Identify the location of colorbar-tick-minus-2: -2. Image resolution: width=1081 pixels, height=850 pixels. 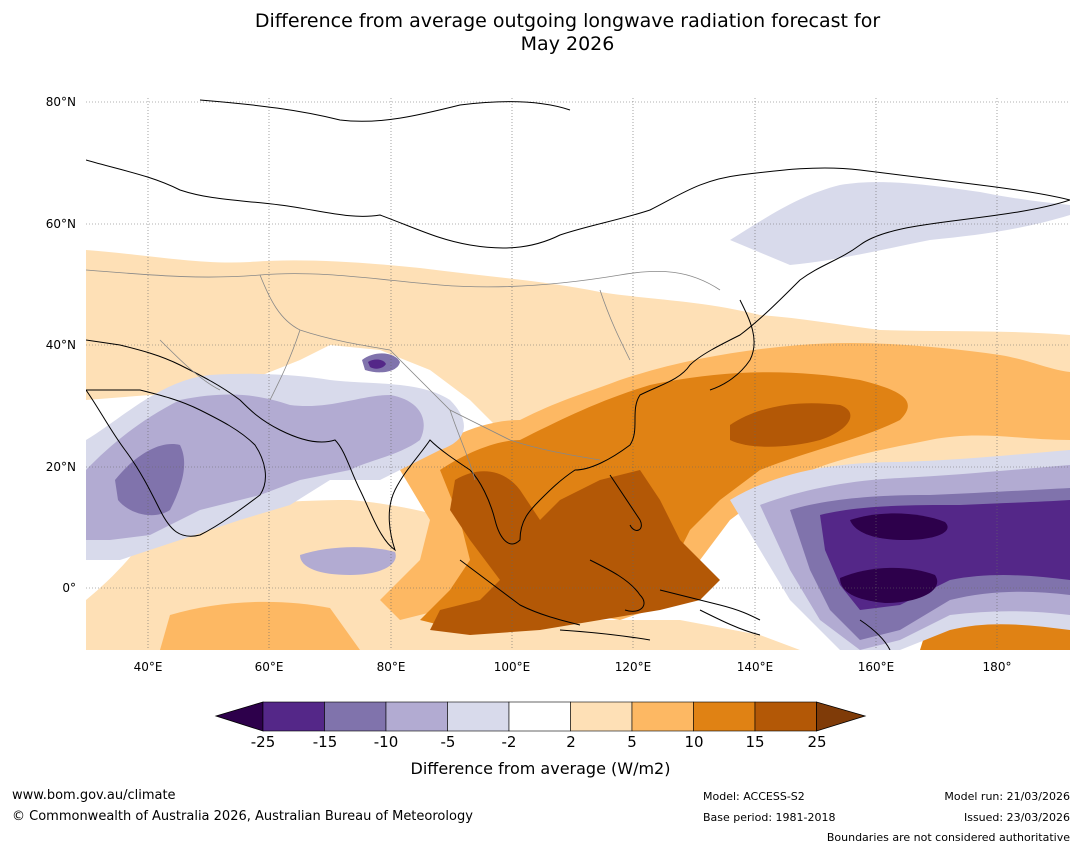
(509, 742).